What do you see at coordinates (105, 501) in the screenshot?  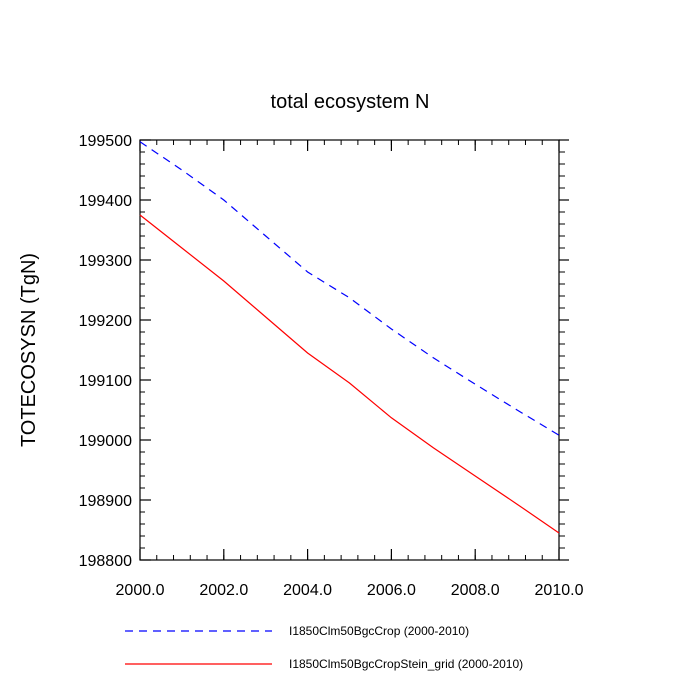 I see `y-tick-label: 198900` at bounding box center [105, 501].